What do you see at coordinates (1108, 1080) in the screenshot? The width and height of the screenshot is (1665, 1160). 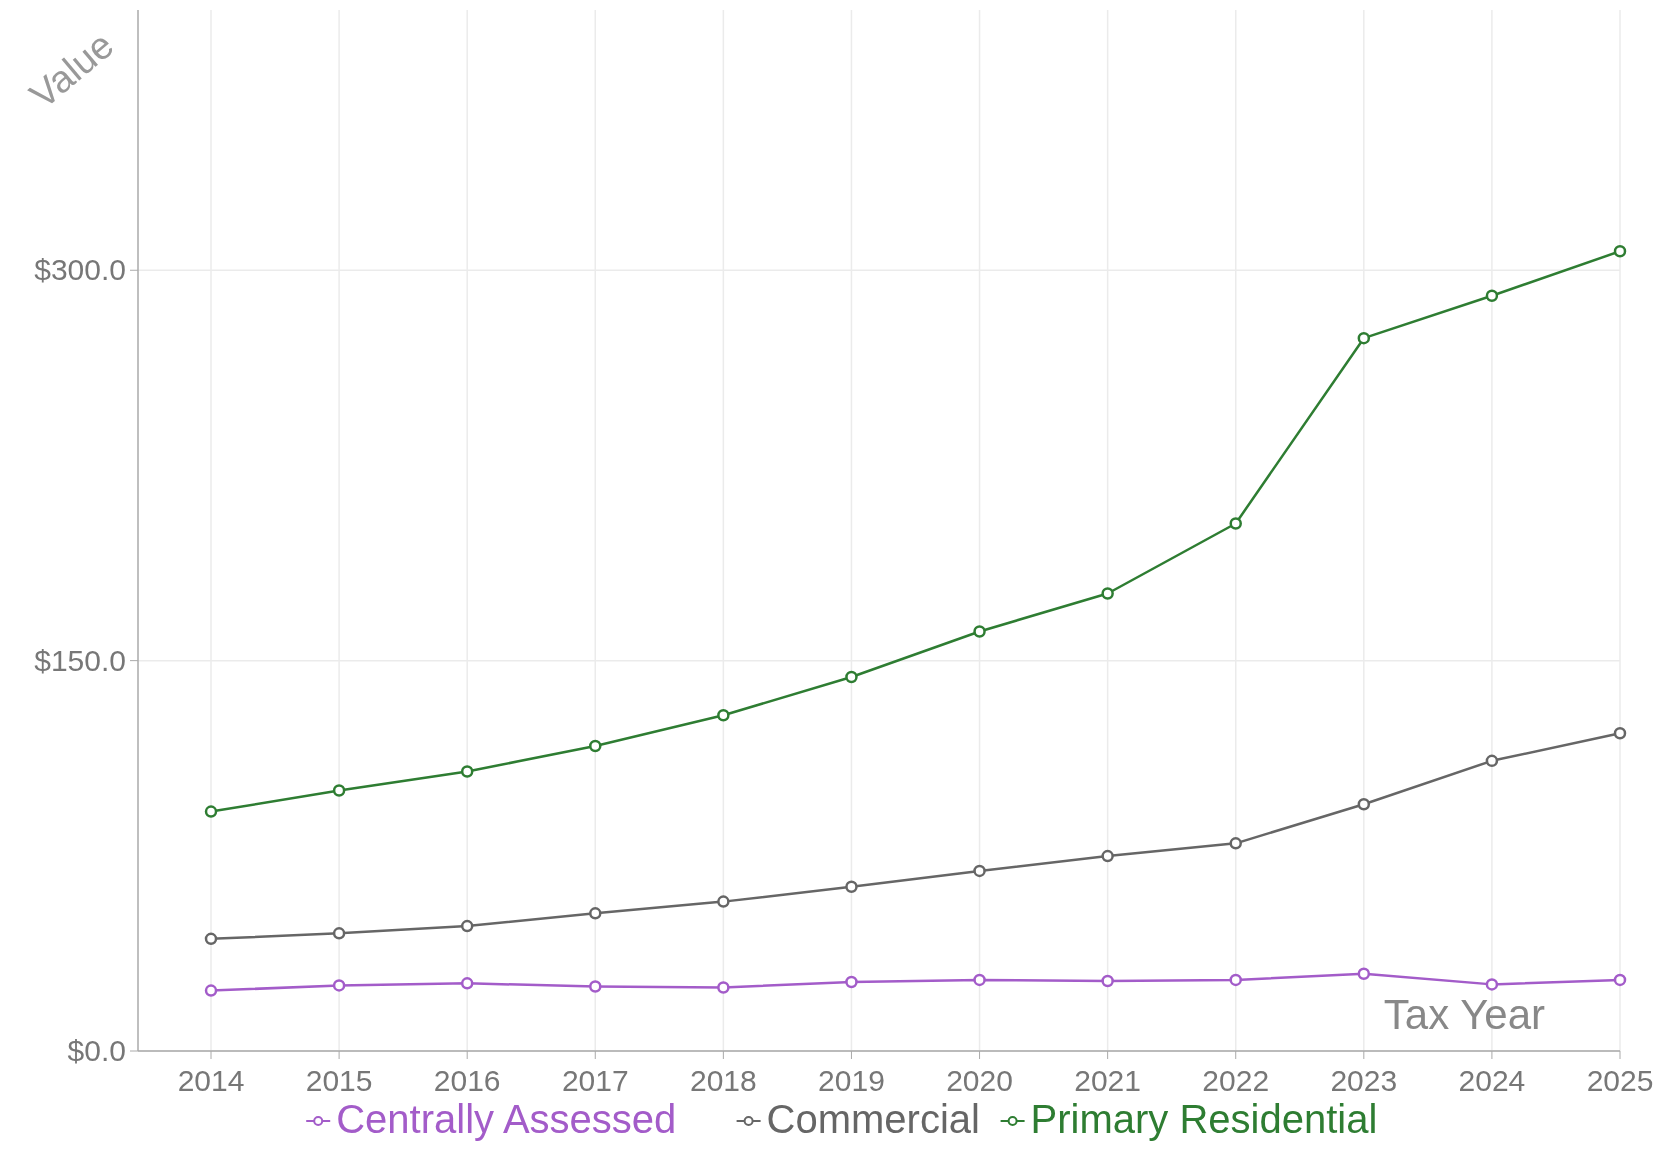 I see `x-tick-label: 2021` at bounding box center [1108, 1080].